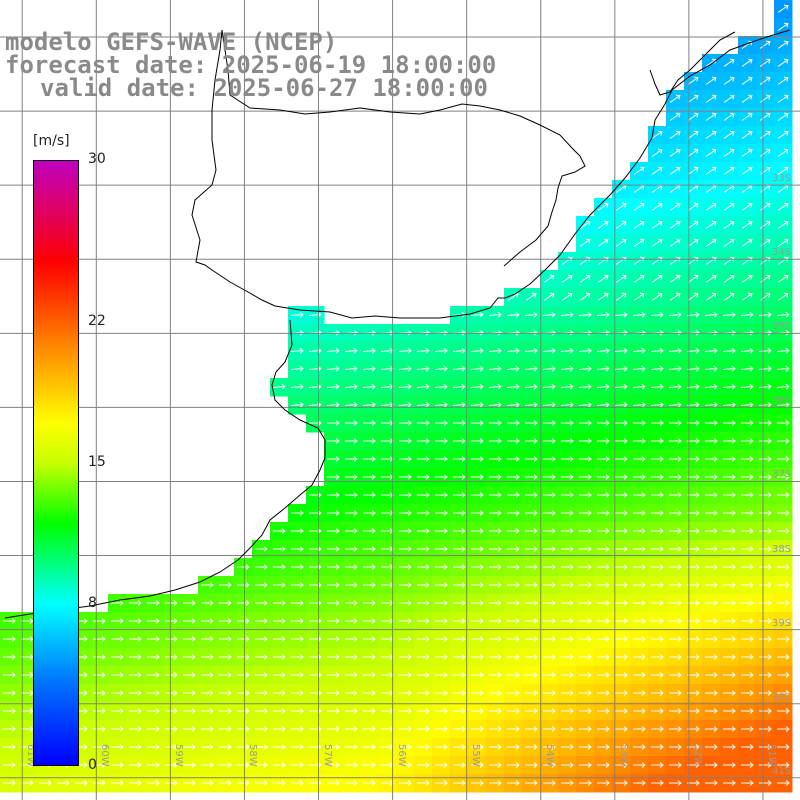  Describe the element at coordinates (97, 159) in the screenshot. I see `colorbar-tick-label: 30` at that location.